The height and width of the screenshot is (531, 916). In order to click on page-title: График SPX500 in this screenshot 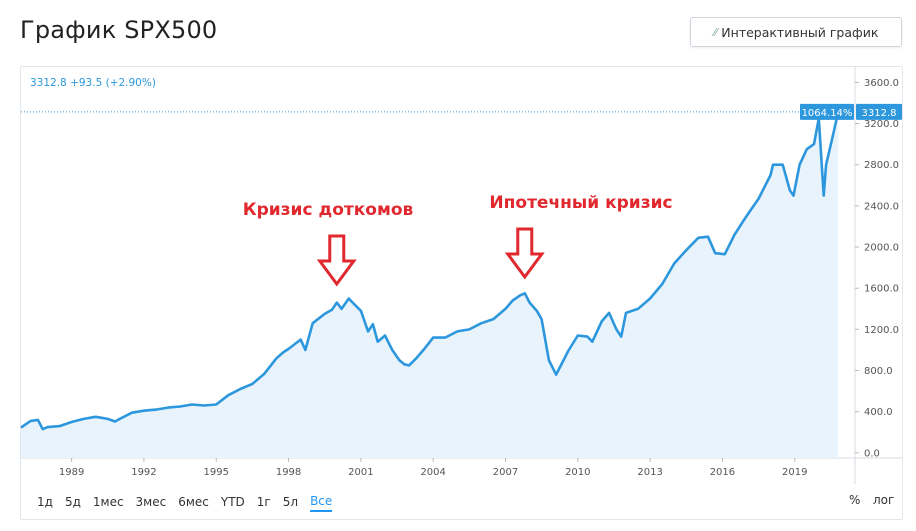, I will do `click(119, 30)`.